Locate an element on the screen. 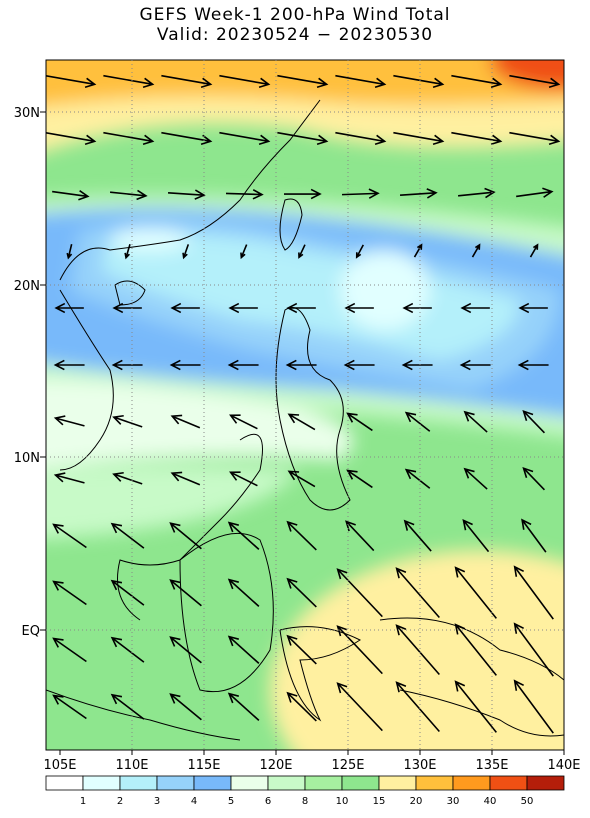 The image size is (590, 818). lat-label: EQ is located at coordinates (31, 631).